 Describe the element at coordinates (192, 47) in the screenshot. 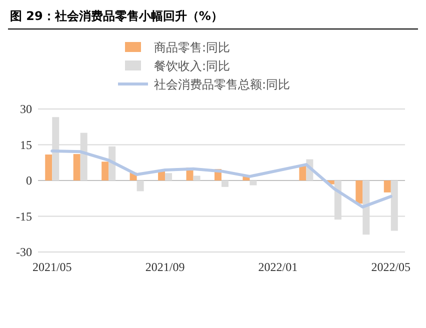

I see `legend-label: 商品零售:同比` at that location.